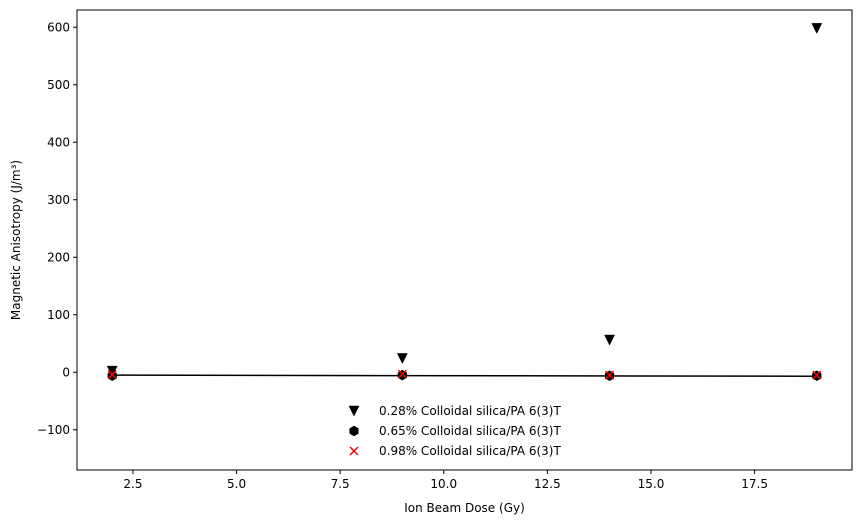  Describe the element at coordinates (57, 228) in the screenshot. I see `y-axis: −100 0 100 200 300 400 500 600` at that location.